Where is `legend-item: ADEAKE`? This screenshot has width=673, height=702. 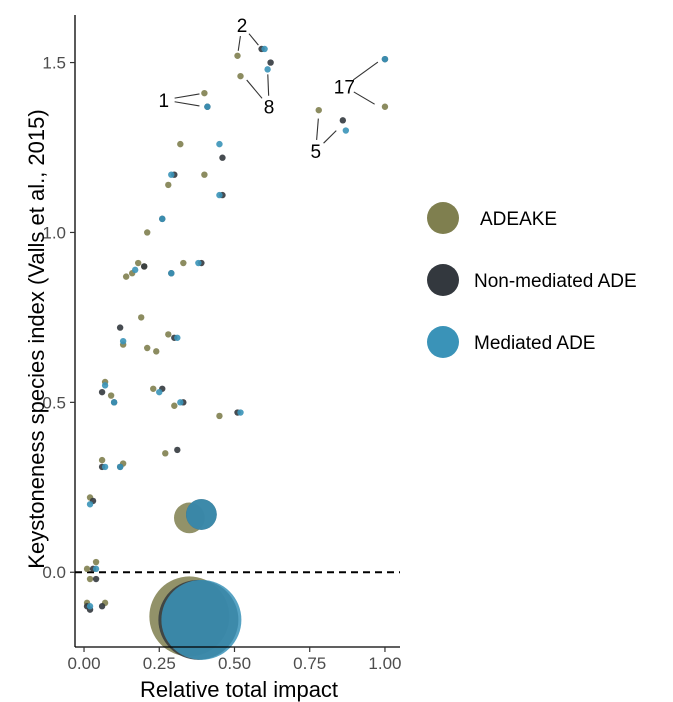
legend-item: ADEAKE is located at coordinates (492, 218).